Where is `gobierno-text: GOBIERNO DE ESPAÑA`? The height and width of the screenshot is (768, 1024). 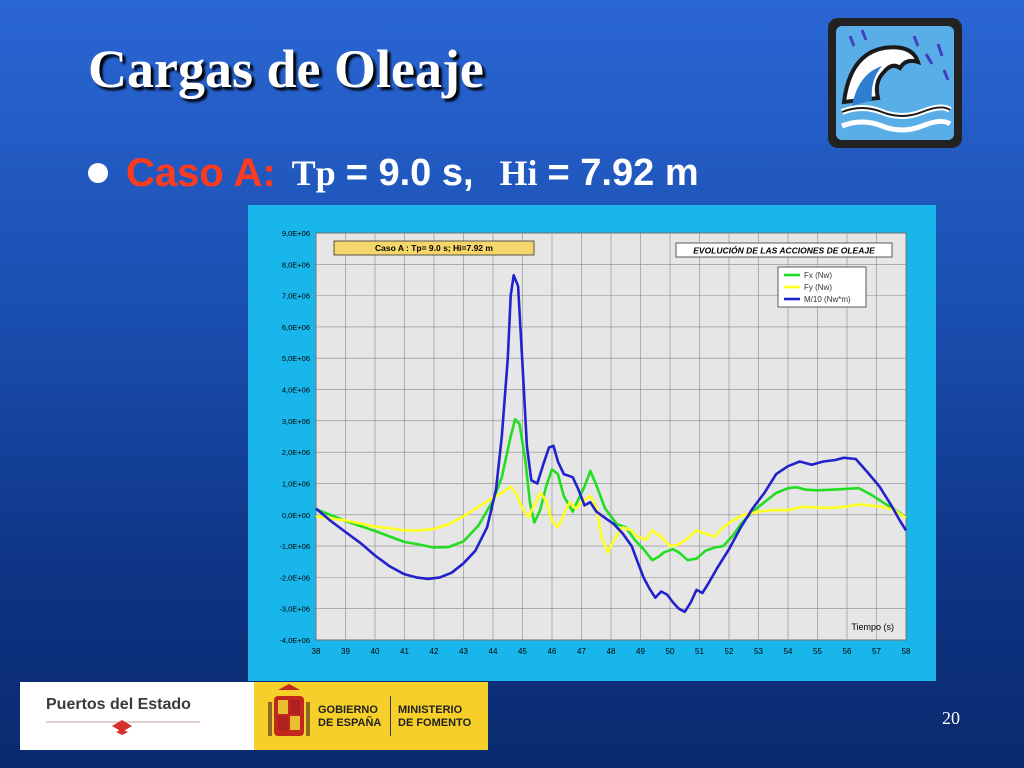 gobierno-text: GOBIERNO DE ESPAÑA is located at coordinates (349, 717).